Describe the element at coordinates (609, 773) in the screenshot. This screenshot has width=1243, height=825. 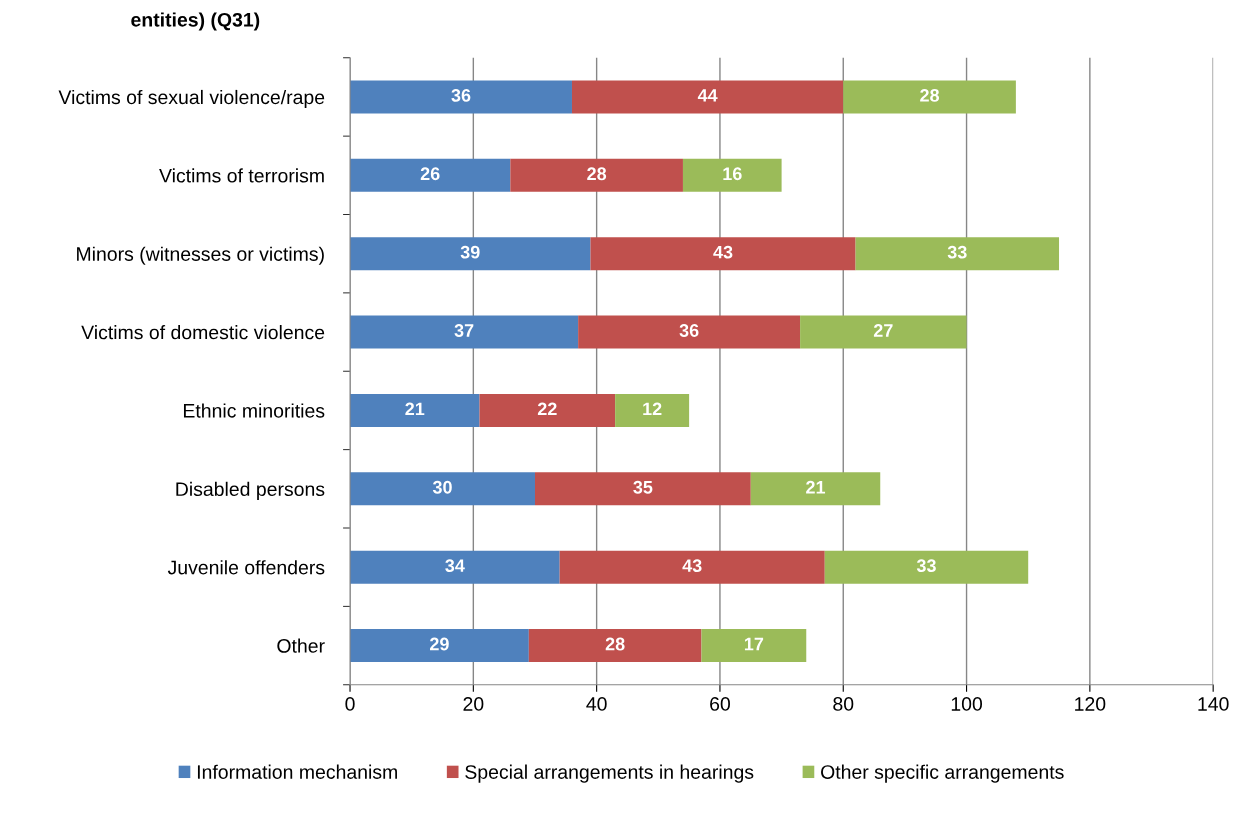
I see `legend-label: Special arrangements in hearings` at that location.